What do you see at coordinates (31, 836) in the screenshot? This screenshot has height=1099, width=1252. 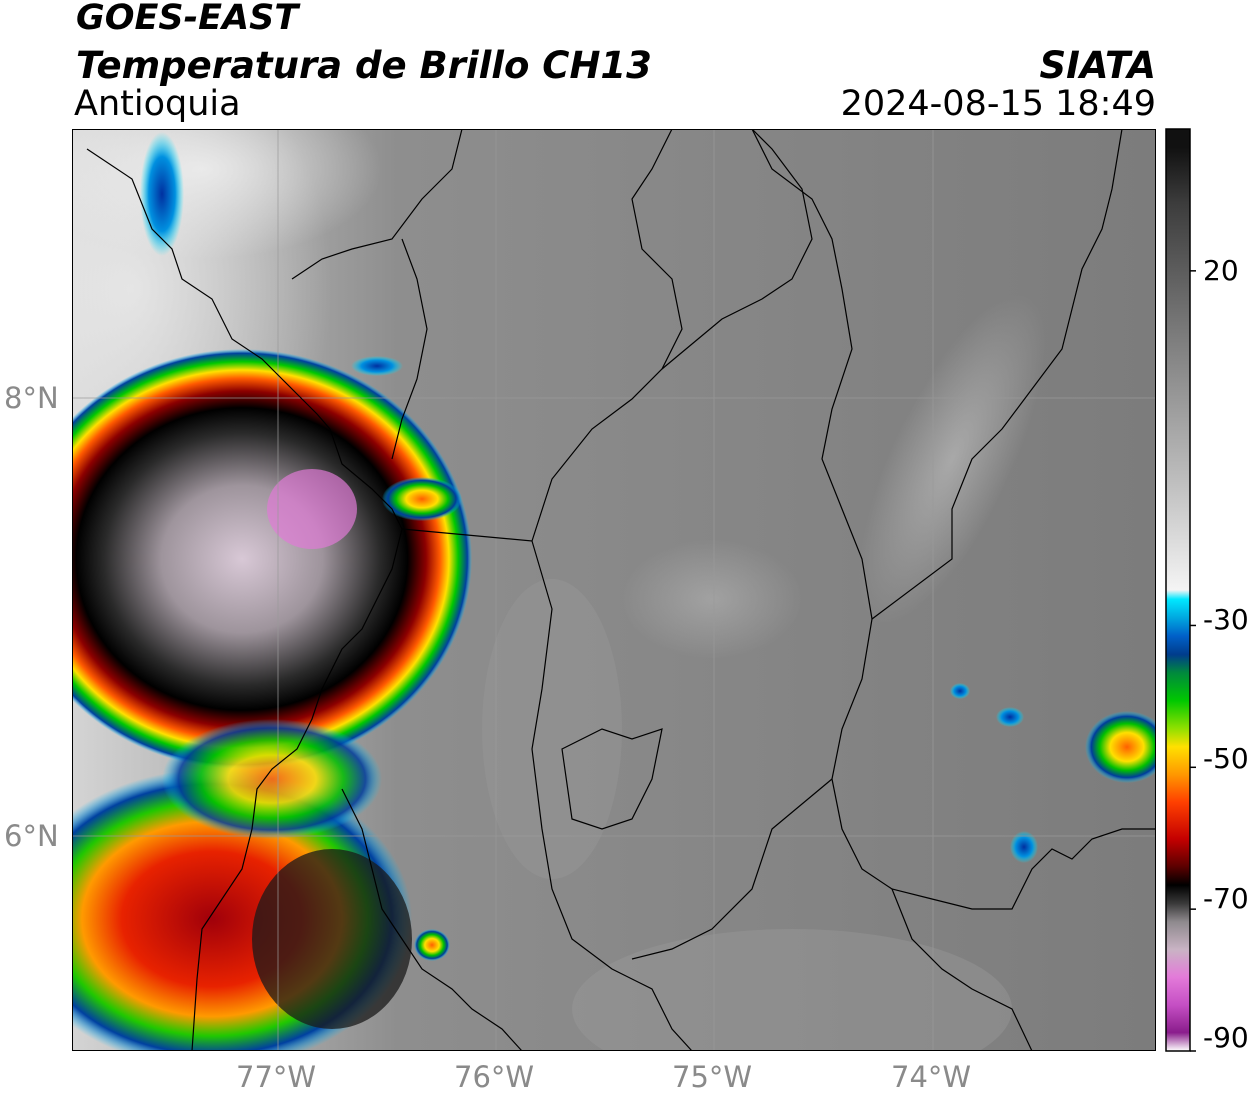 I see `lat-label-6n: 6°N` at bounding box center [31, 836].